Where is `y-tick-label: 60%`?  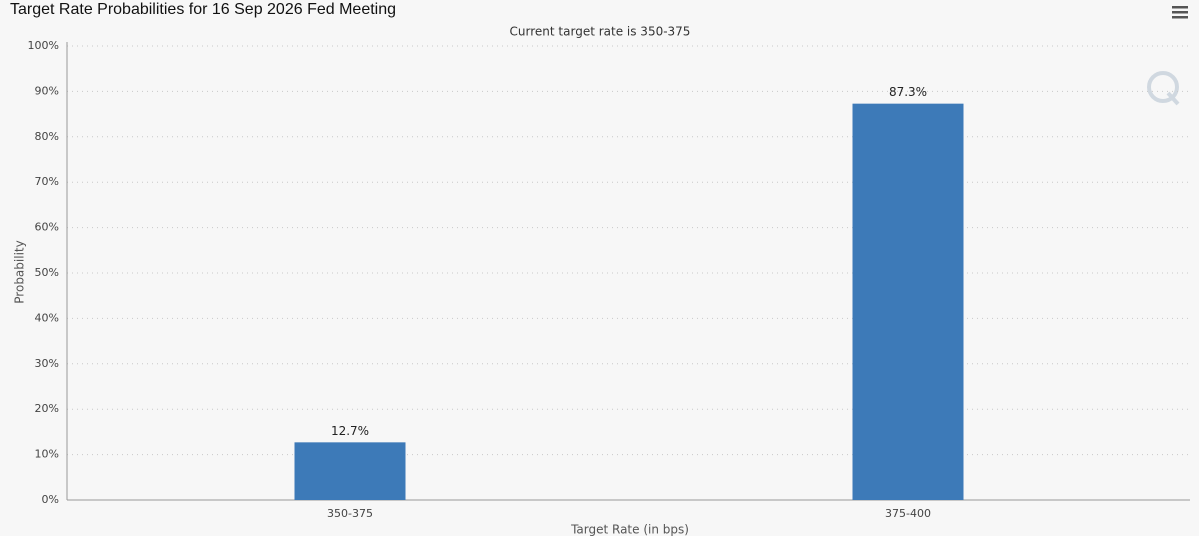 y-tick-label: 60% is located at coordinates (47, 227).